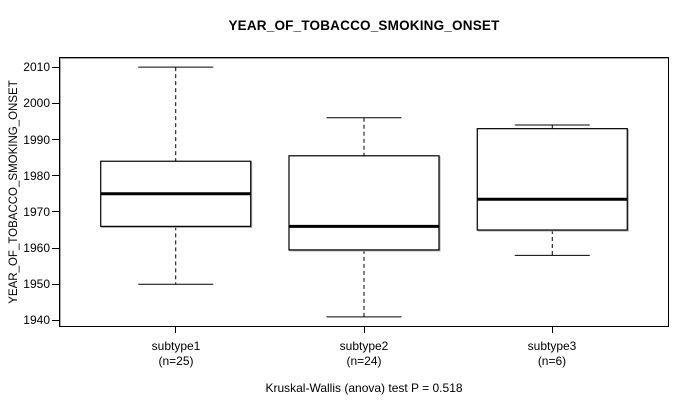 This screenshot has height=400, width=700. Describe the element at coordinates (36, 140) in the screenshot. I see `y-tick-label: 1990` at that location.